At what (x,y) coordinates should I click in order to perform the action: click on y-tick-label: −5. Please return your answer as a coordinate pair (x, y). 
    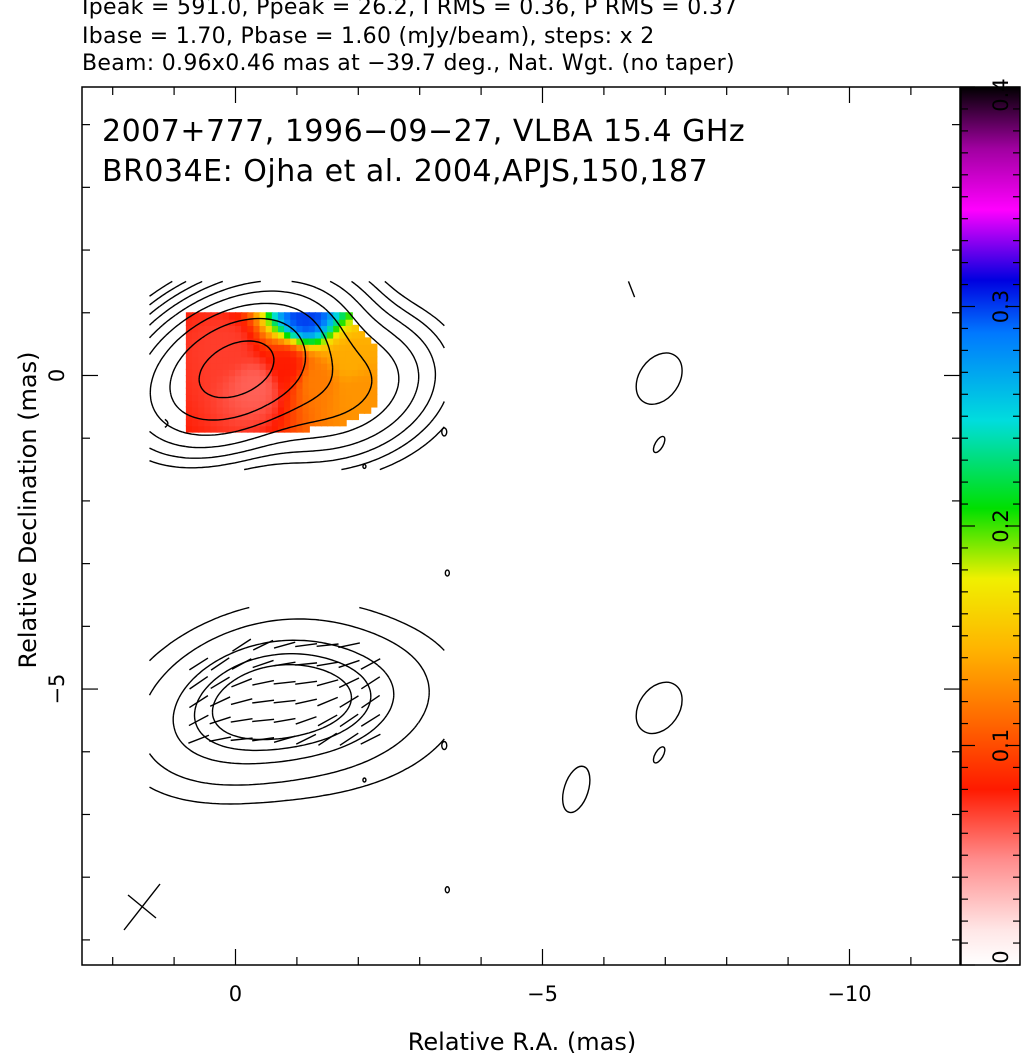
    Looking at the image, I should click on (57, 689).